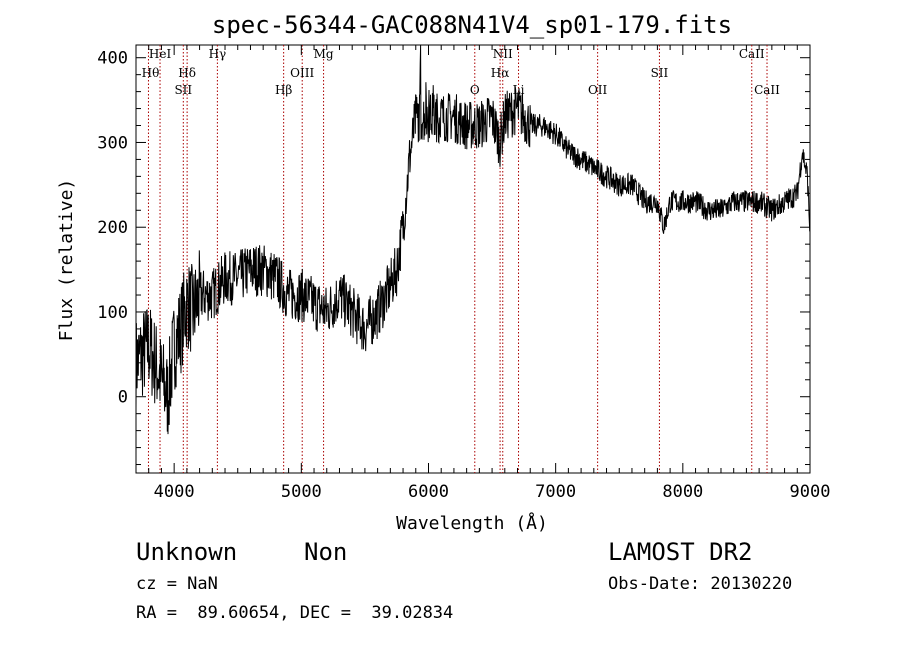 The width and height of the screenshot is (900, 649). What do you see at coordinates (177, 584) in the screenshot?
I see `cz-value: cz = NaN` at bounding box center [177, 584].